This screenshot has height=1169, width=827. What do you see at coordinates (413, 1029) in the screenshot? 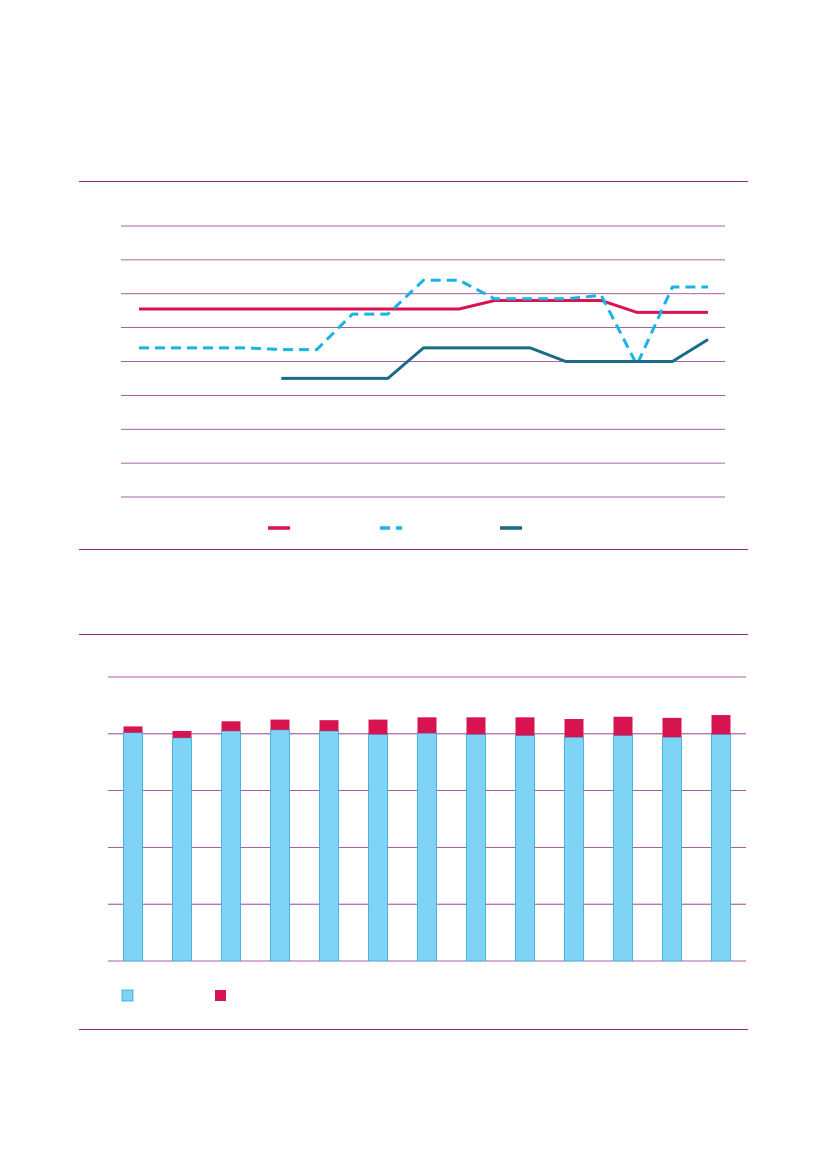
I see `bottom-rule` at bounding box center [413, 1029].